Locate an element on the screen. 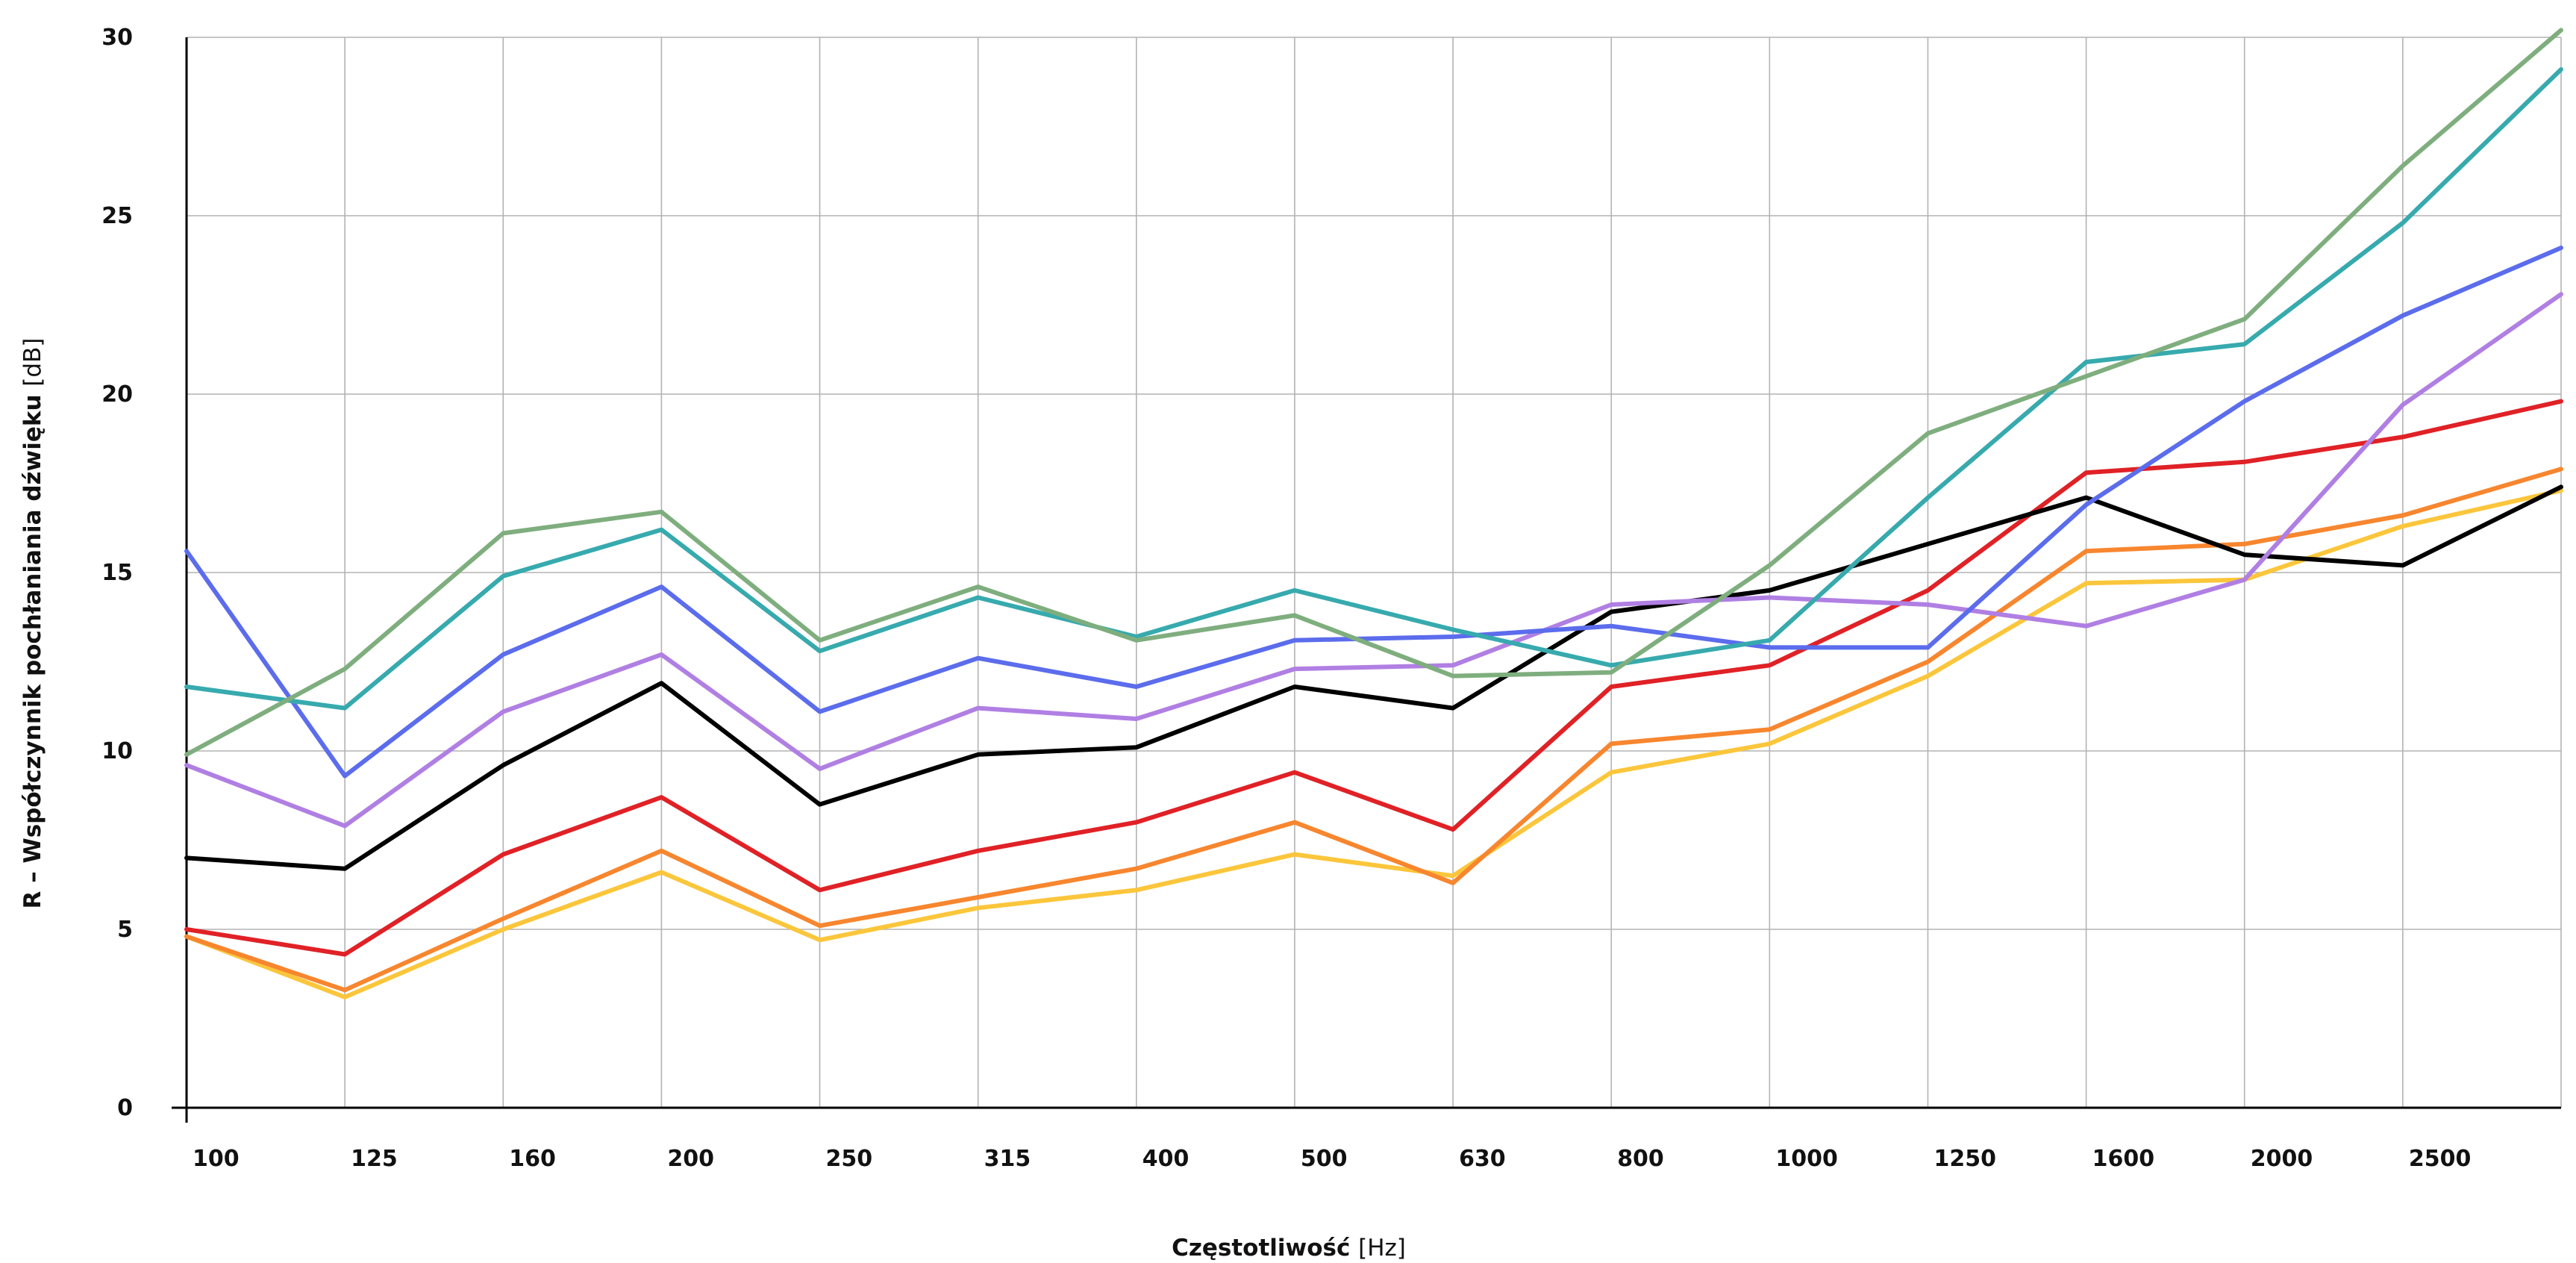 Image resolution: width=2576 pixels, height=1263 pixels. x-axis-label: Częstotliwość is located at coordinates (1261, 1249).